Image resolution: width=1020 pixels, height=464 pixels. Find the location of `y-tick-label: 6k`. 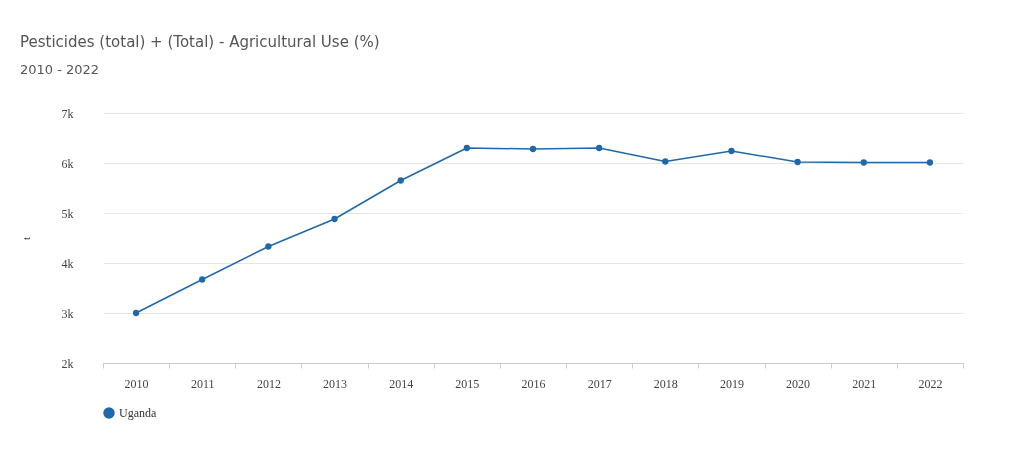

y-tick-label: 6k is located at coordinates (67, 163).